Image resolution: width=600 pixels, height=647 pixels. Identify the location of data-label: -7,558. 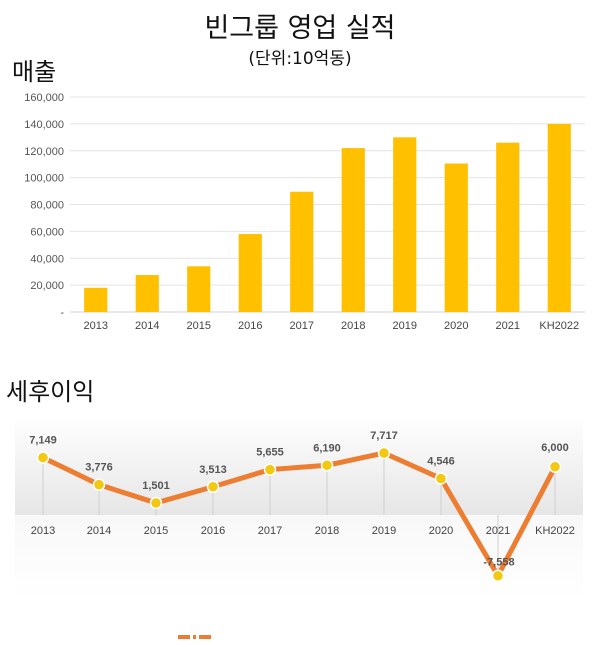
(498, 563).